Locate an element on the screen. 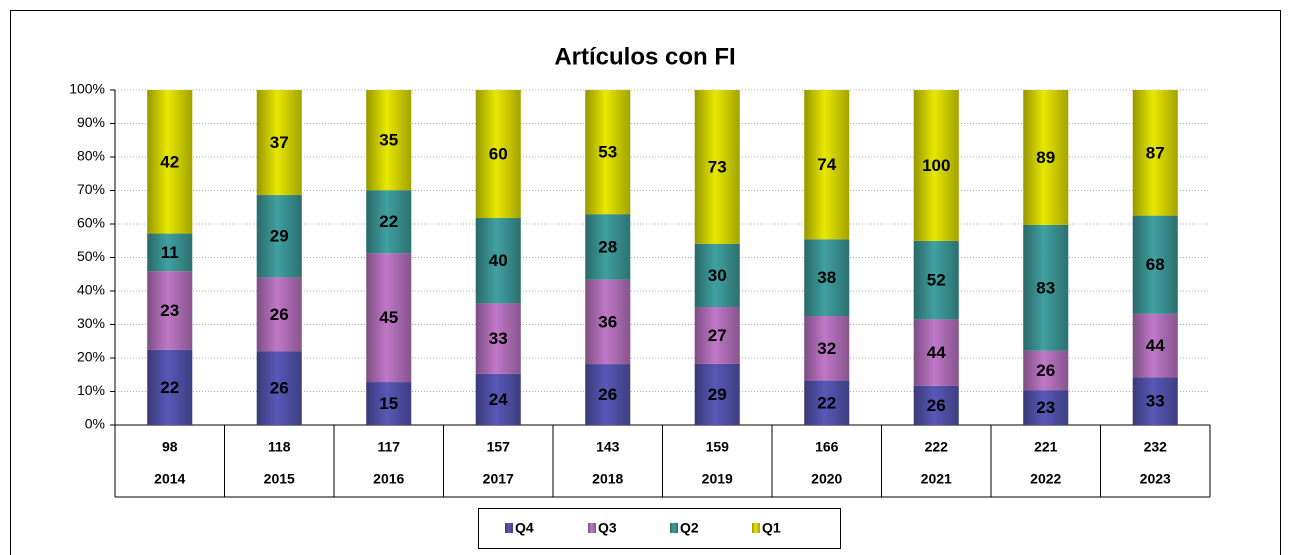 The image size is (1291, 555). data-label: 35 is located at coordinates (388, 140).